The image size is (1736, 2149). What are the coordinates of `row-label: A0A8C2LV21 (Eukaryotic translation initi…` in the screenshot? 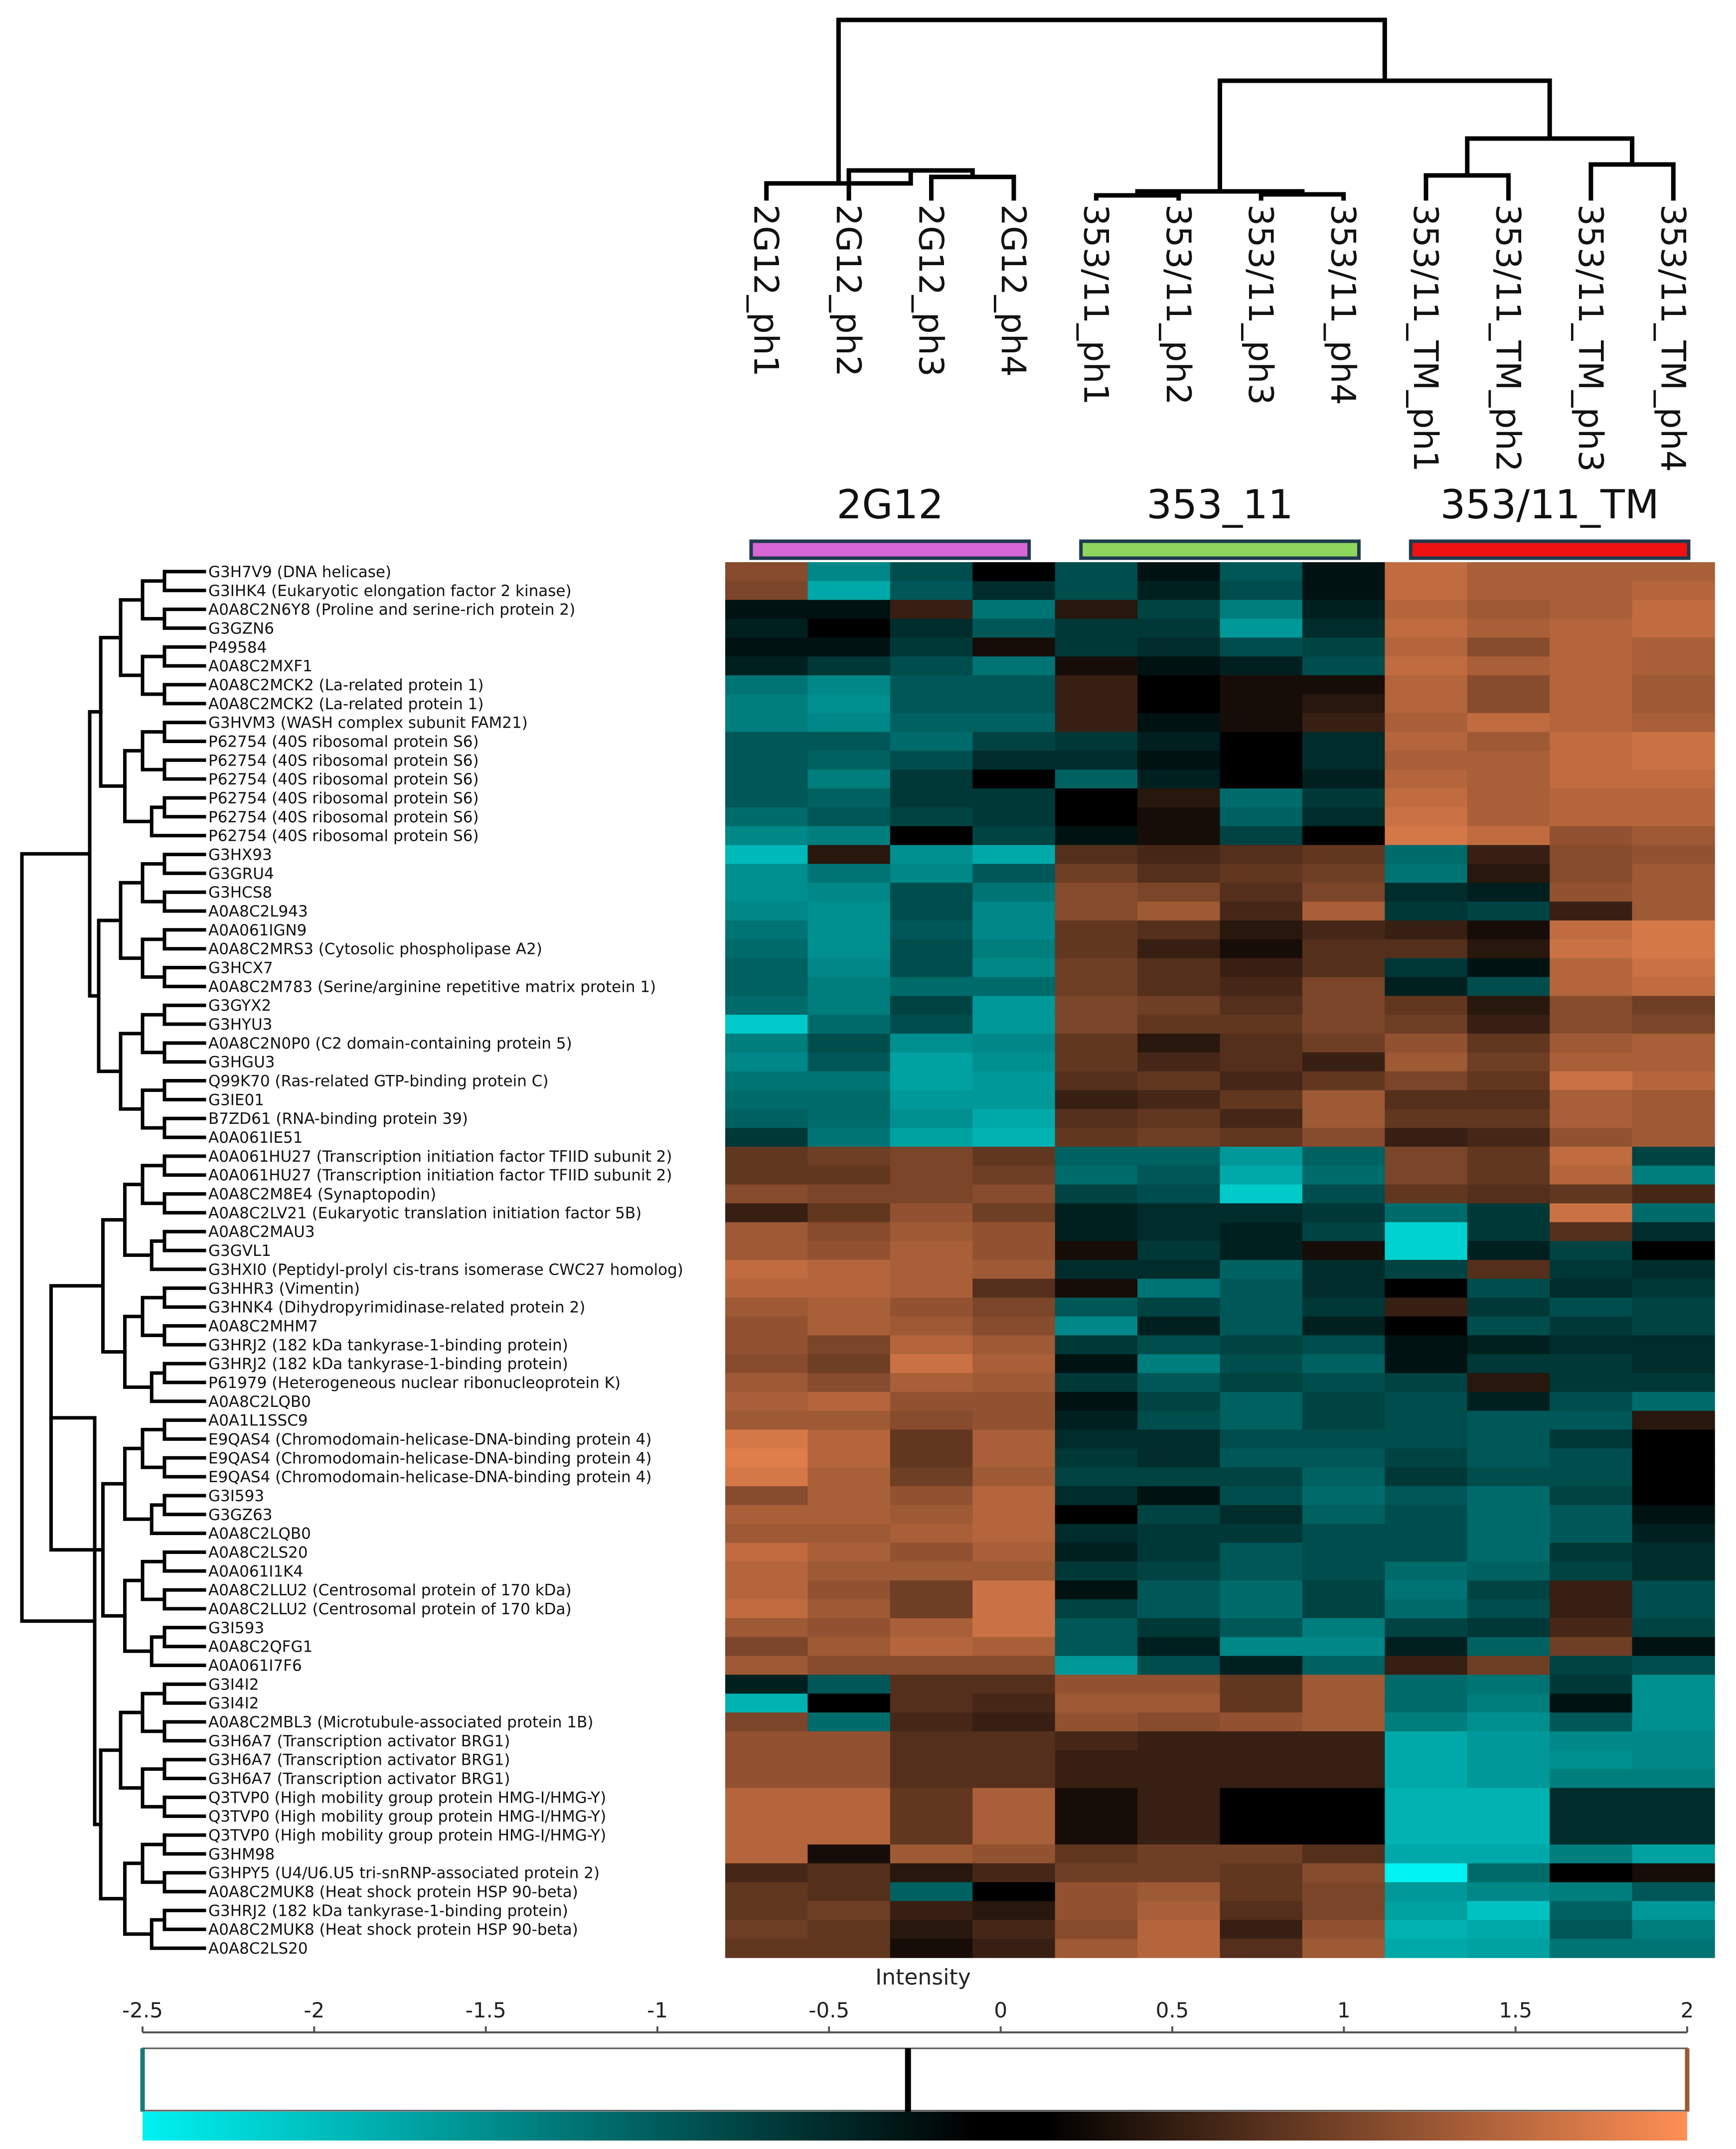 It's located at (424, 1213).